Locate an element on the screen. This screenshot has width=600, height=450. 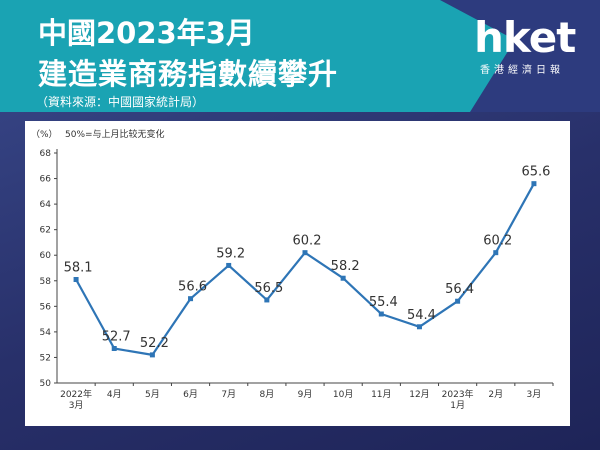
data-label: 52.7 is located at coordinates (116, 337).